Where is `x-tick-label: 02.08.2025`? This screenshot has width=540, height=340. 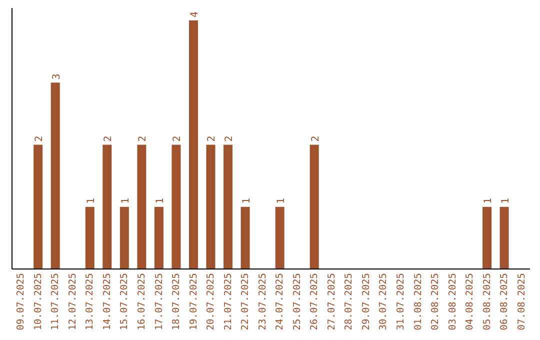 x-tick-label: 02.08.2025 is located at coordinates (436, 301).